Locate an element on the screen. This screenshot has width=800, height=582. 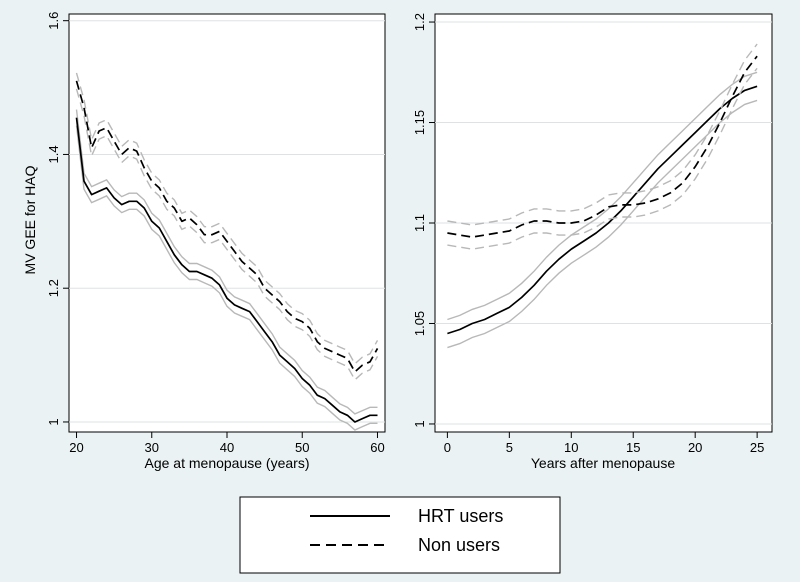
right-y-tick-label-1-05: 1.05 is located at coordinates (419, 323).